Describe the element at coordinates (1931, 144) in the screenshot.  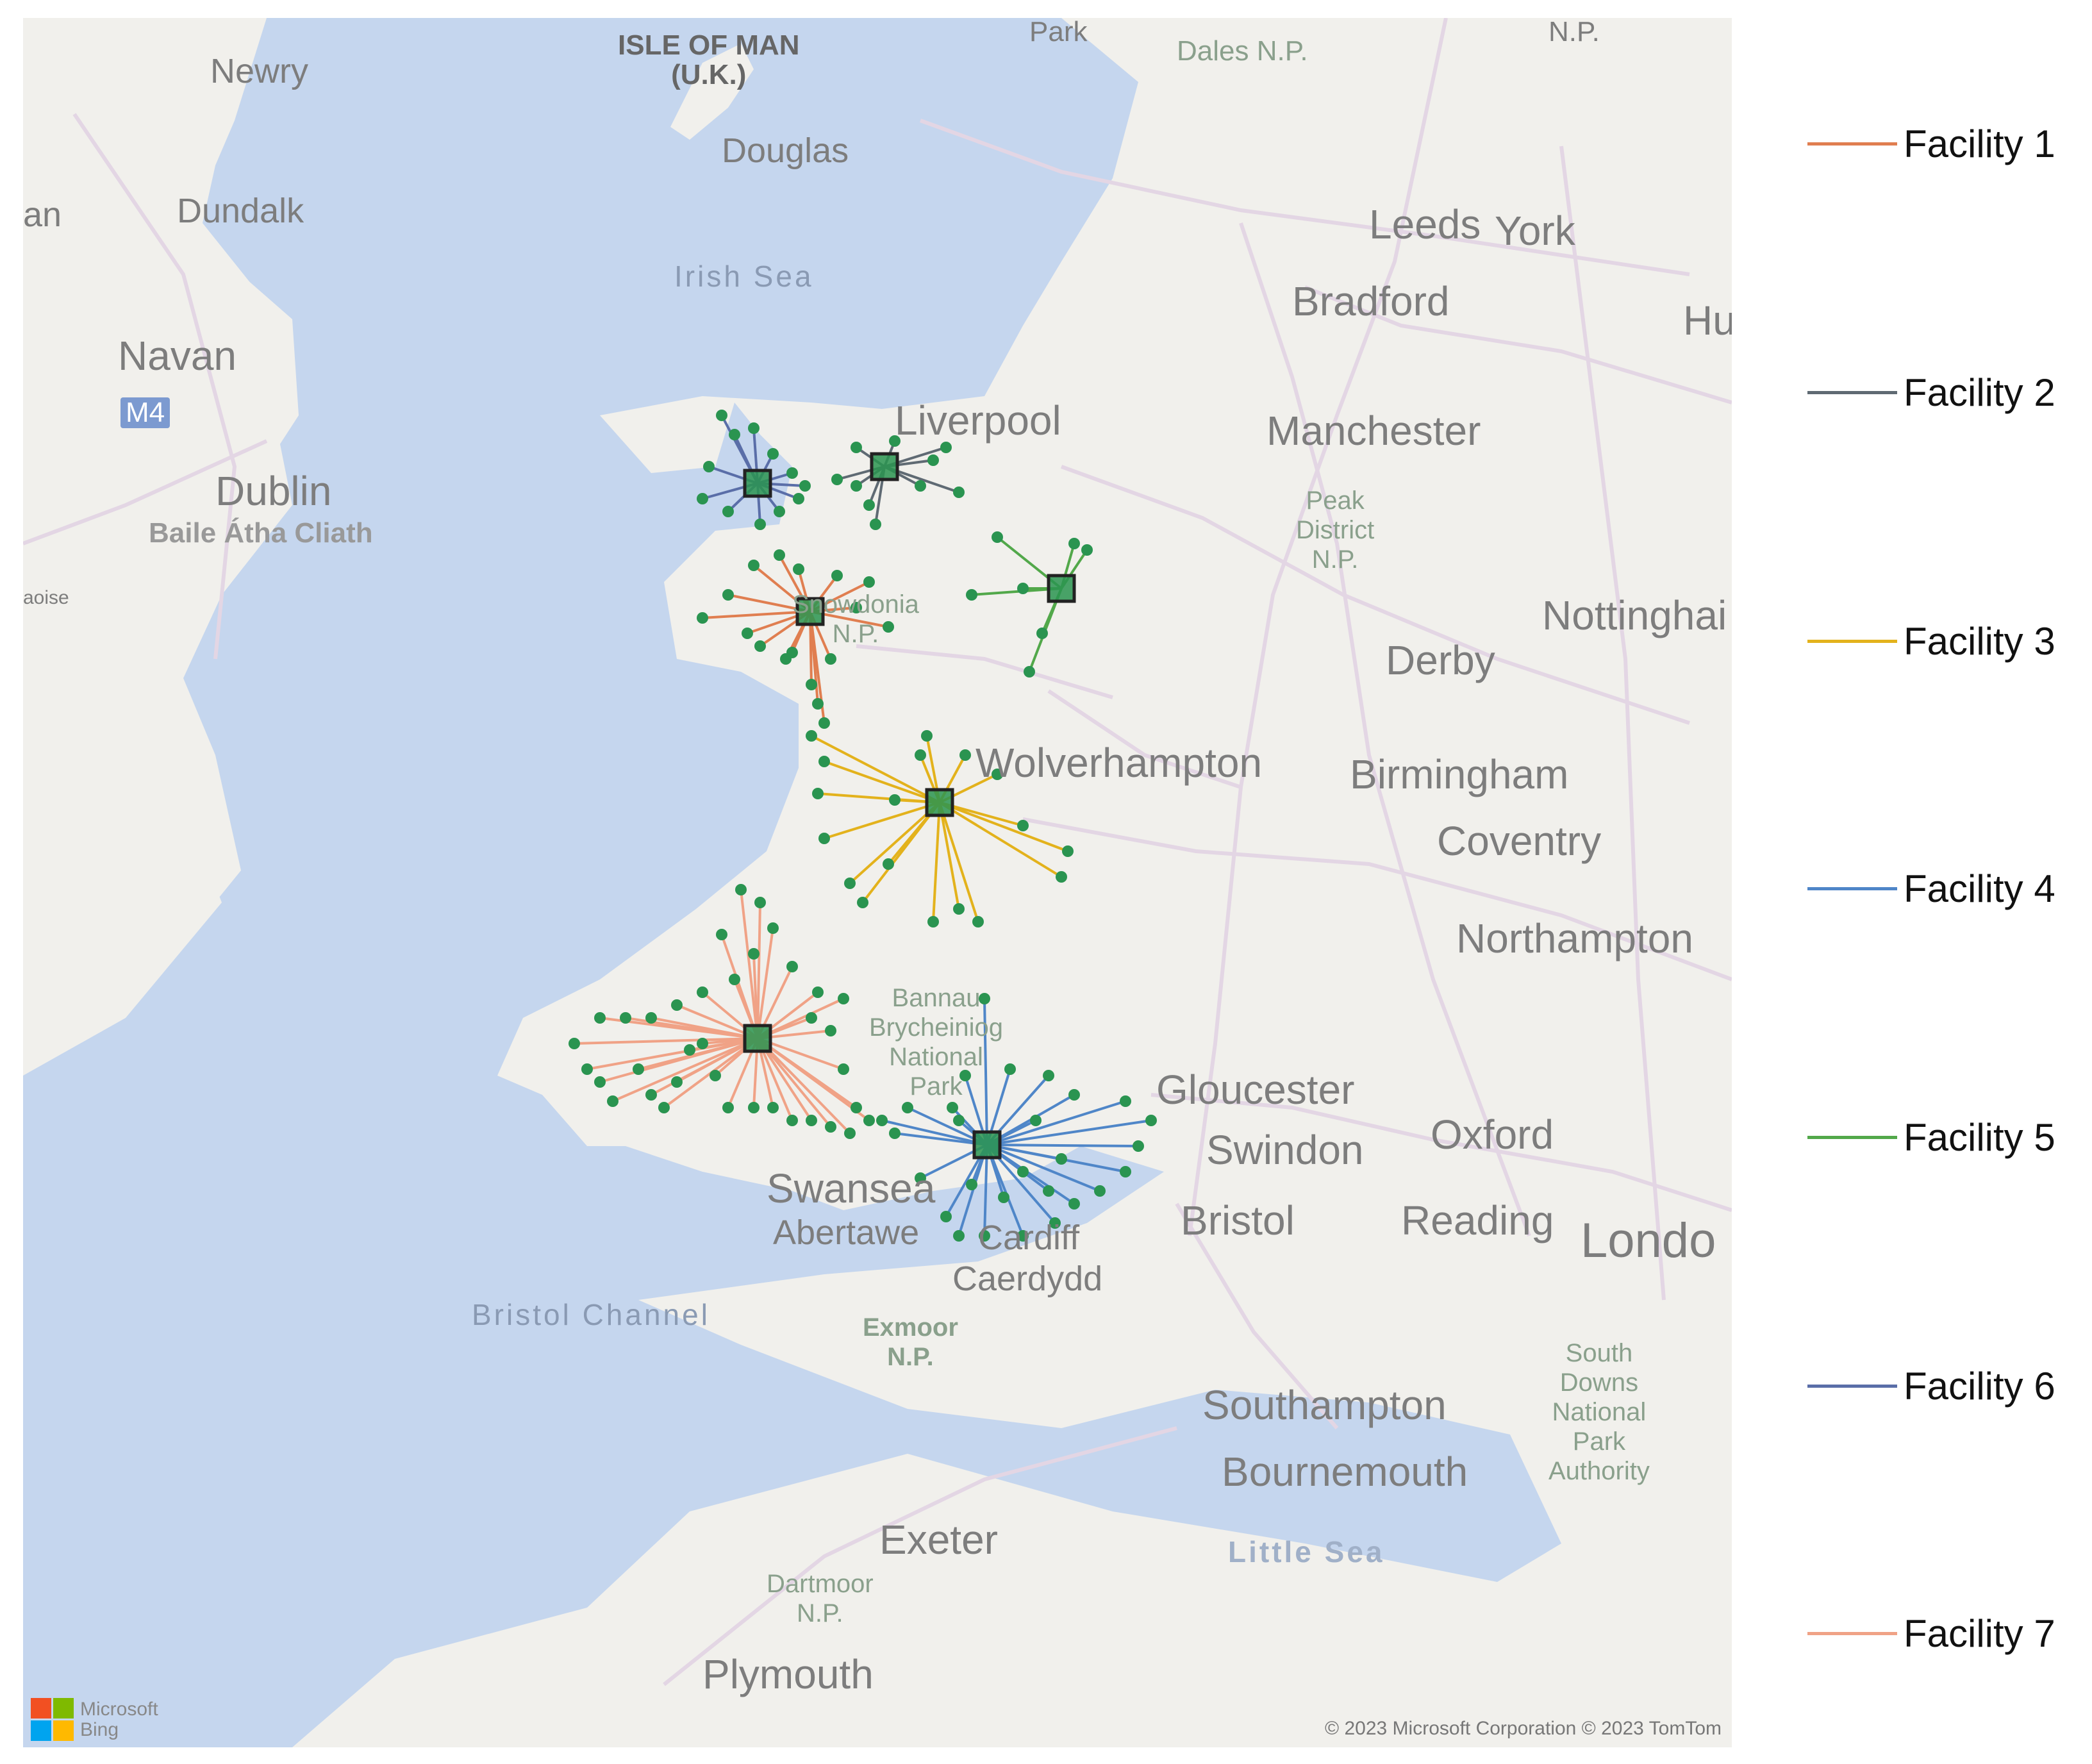
I see `legend-item: Facility 1` at that location.